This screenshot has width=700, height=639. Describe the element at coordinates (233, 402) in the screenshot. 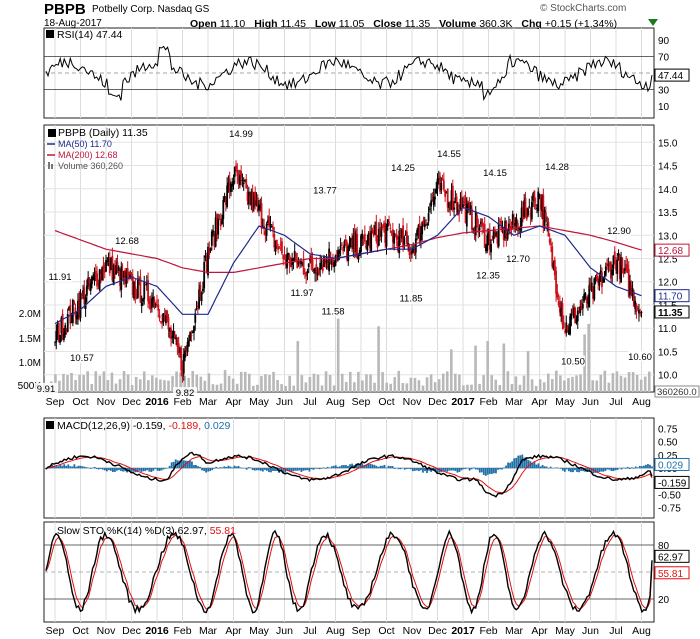

I see `x-tick-label: Apr` at that location.